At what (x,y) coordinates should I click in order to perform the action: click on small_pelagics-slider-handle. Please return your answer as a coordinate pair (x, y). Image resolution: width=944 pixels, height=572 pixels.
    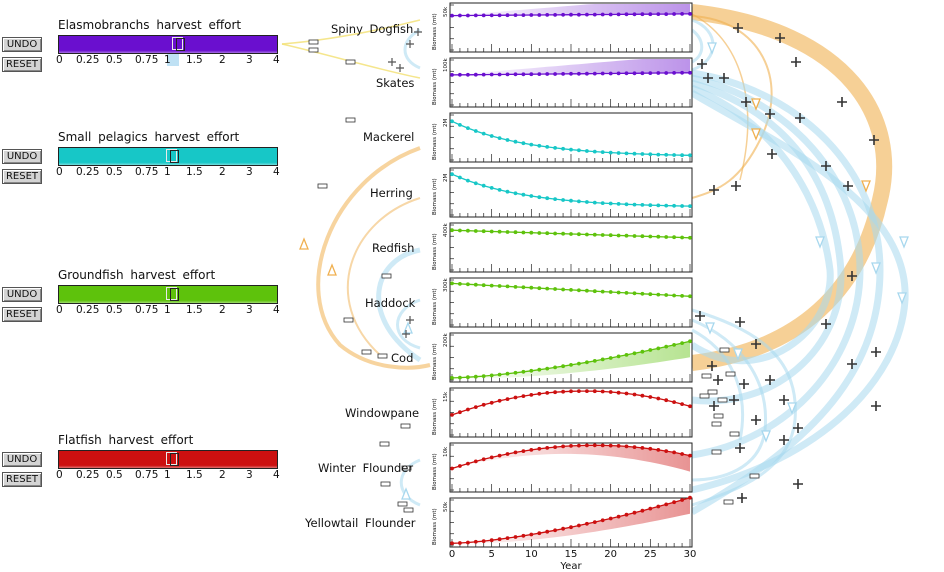
    Looking at the image, I should click on (171, 155).